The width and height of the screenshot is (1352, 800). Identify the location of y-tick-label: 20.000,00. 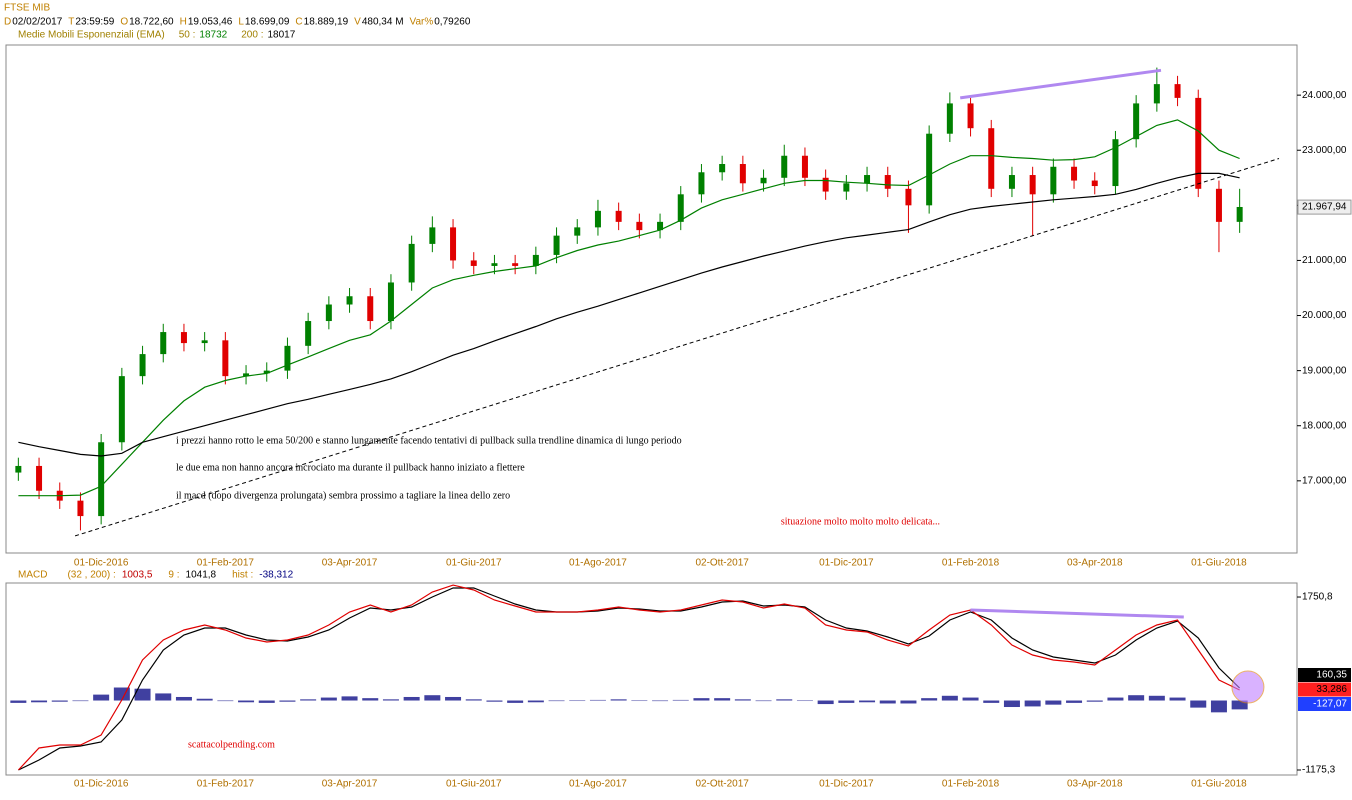
(1324, 315).